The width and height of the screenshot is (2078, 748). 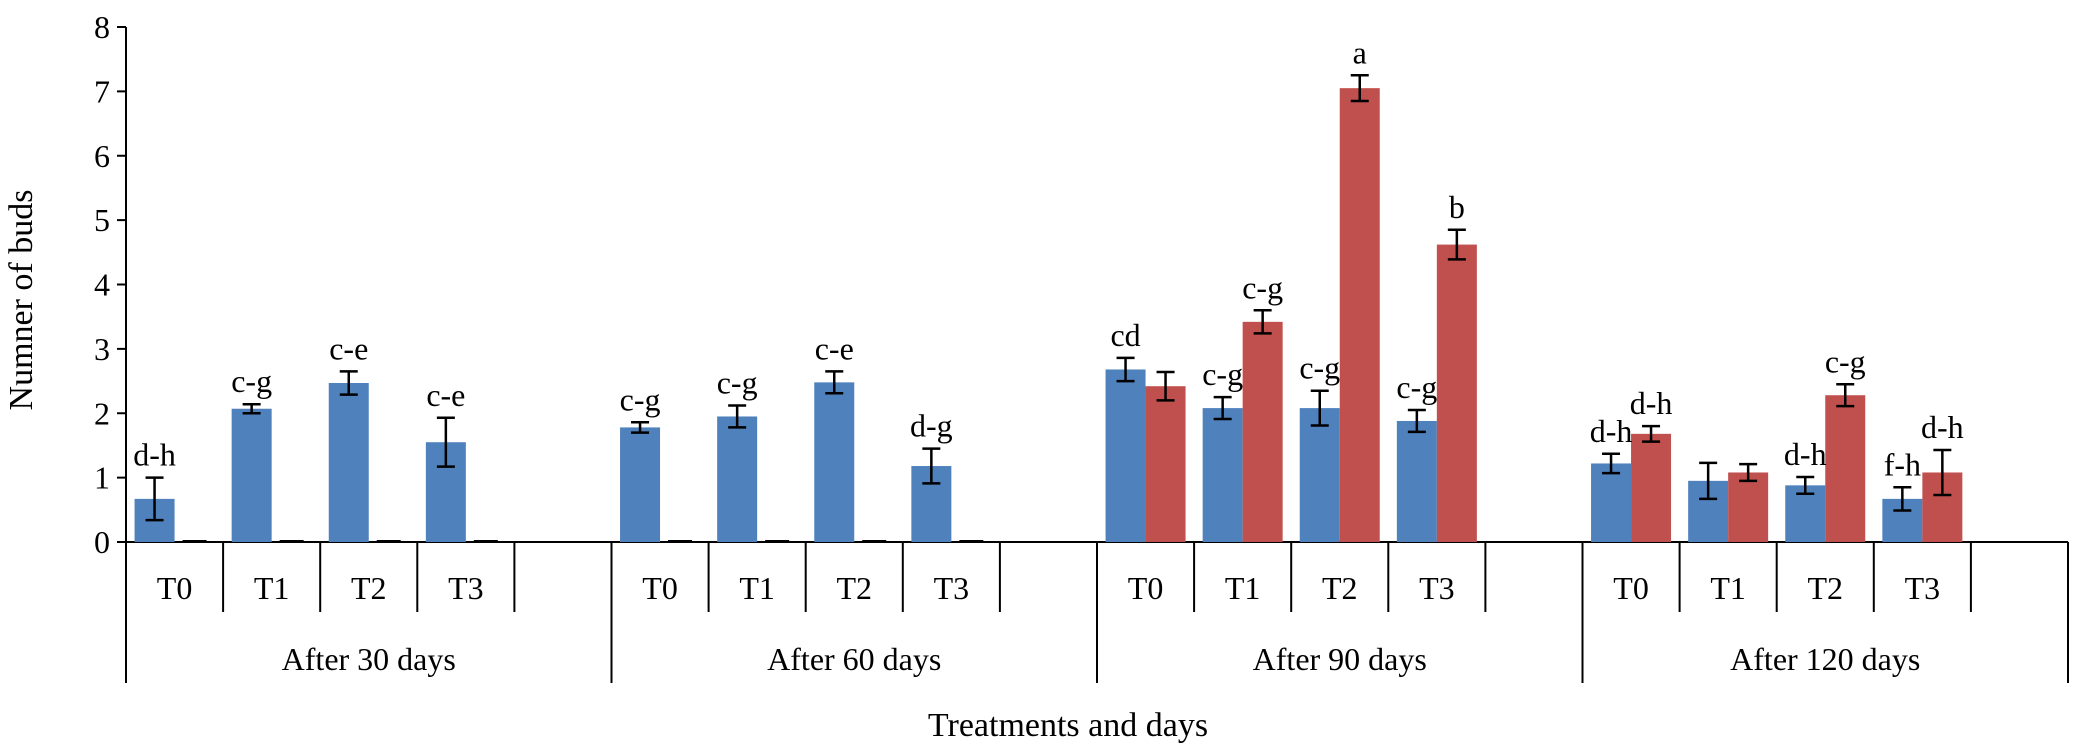 I want to click on x-axis-title: Treatments and days, so click(x=1068, y=725).